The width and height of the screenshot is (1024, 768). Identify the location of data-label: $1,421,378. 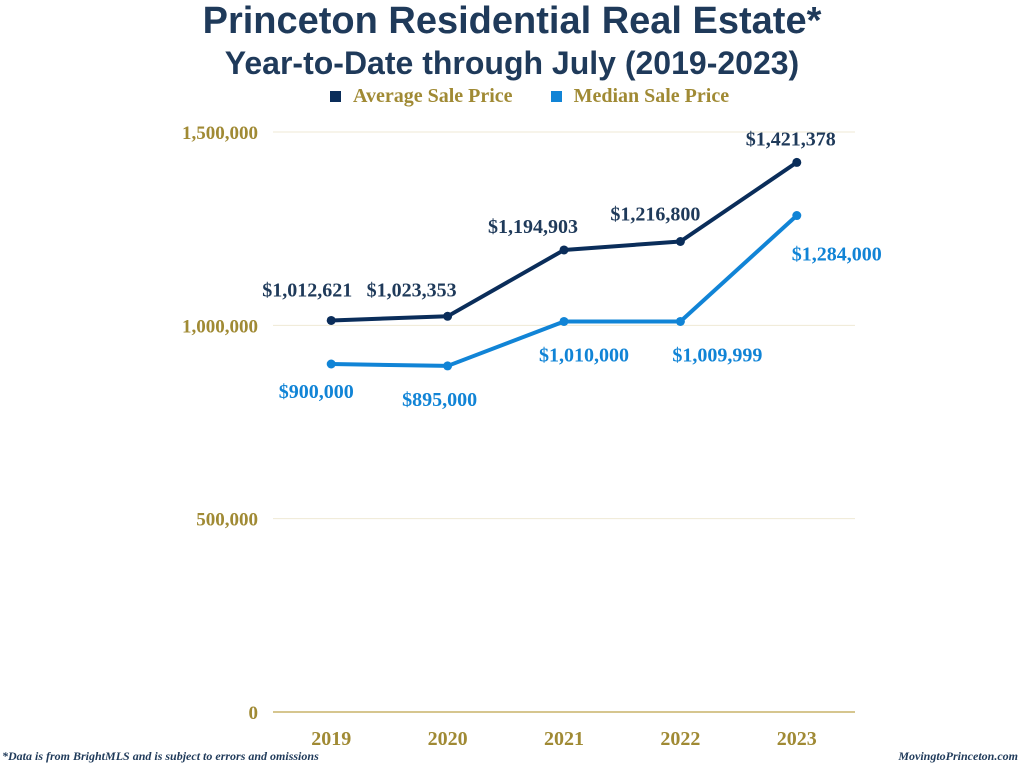
(791, 139).